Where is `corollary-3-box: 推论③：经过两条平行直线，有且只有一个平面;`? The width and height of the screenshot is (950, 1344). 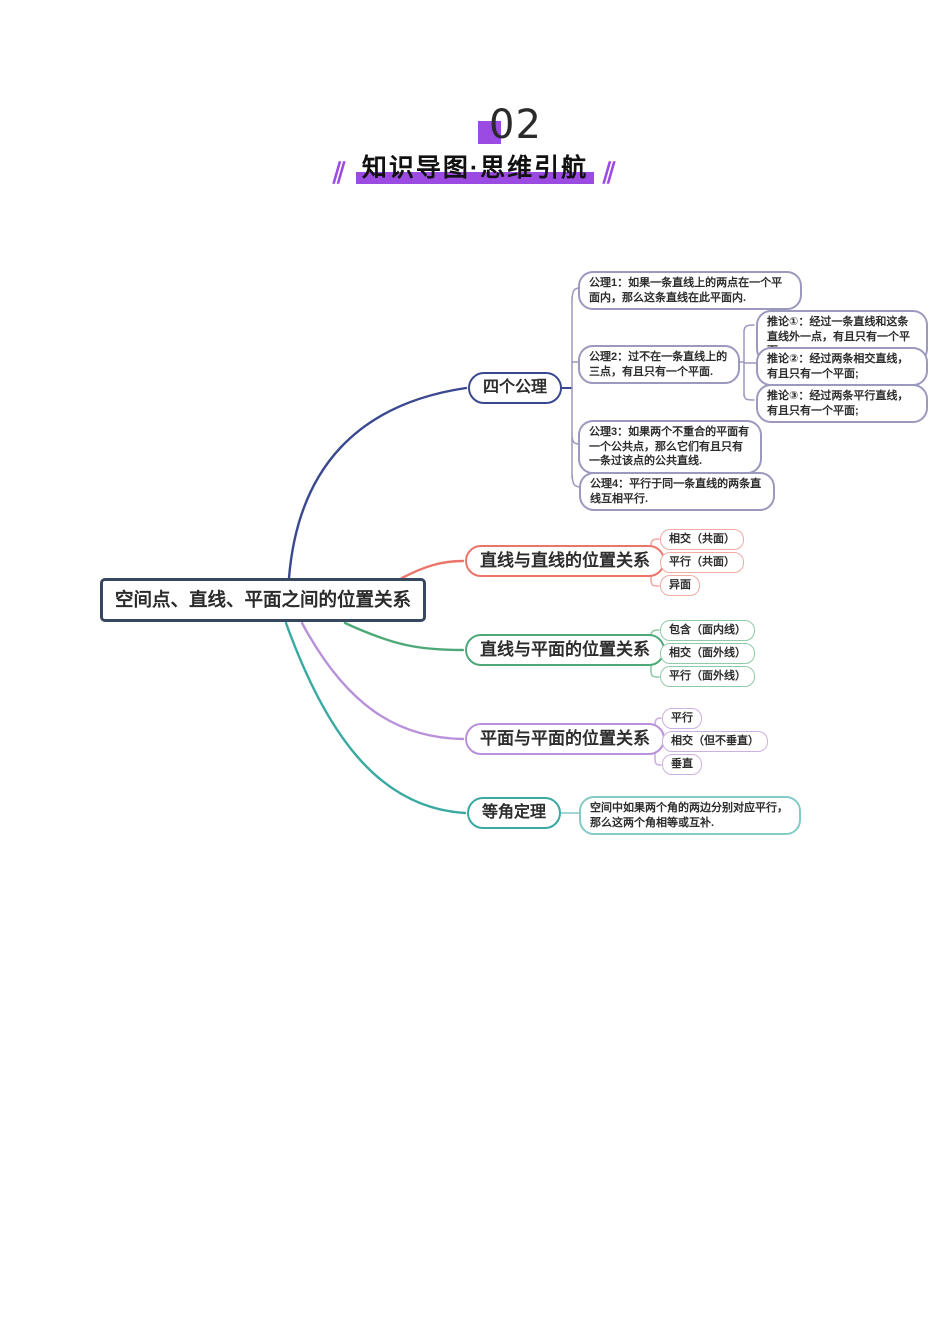 corollary-3-box: 推论③：经过两条平行直线，有且只有一个平面; is located at coordinates (842, 404).